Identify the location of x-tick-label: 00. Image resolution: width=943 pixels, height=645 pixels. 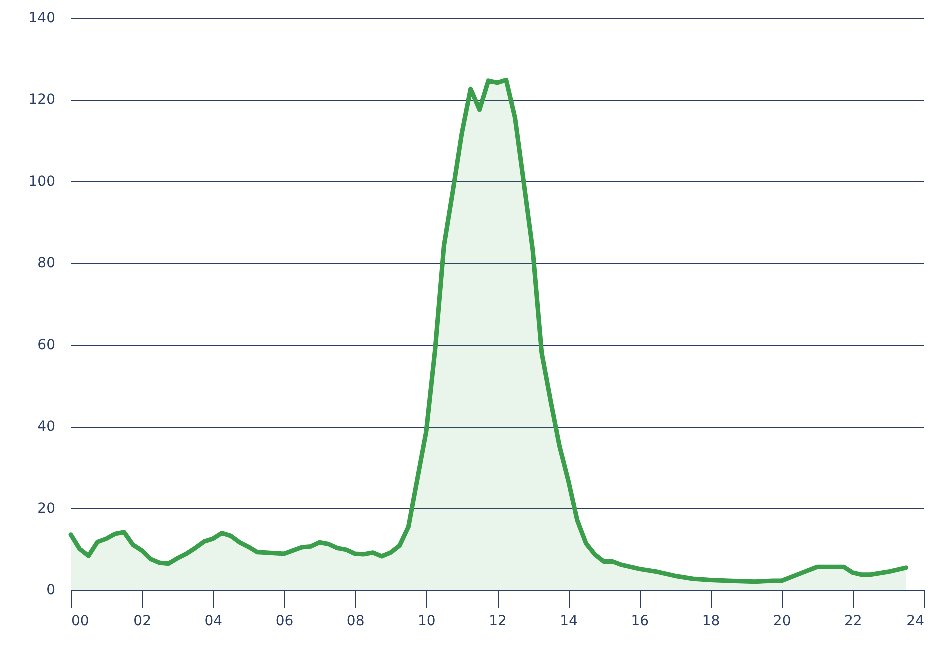
(81, 622).